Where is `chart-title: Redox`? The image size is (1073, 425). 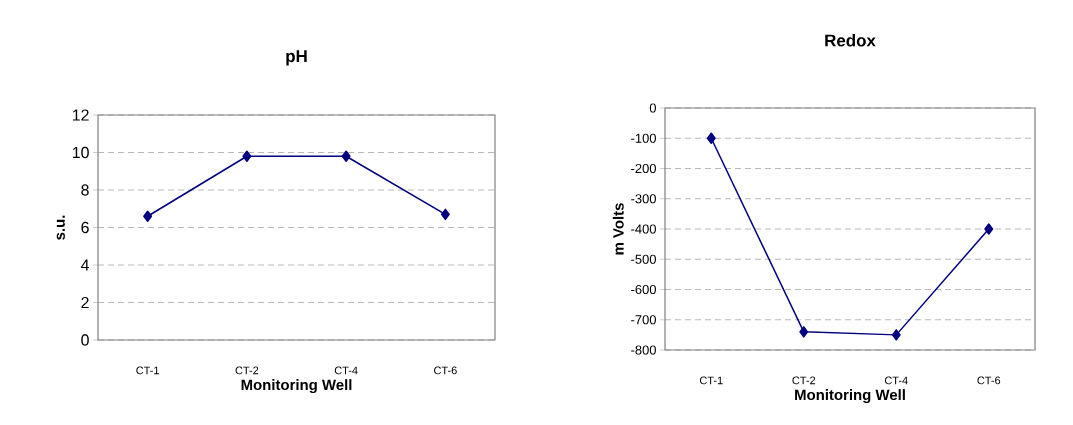
chart-title: Redox is located at coordinates (850, 40).